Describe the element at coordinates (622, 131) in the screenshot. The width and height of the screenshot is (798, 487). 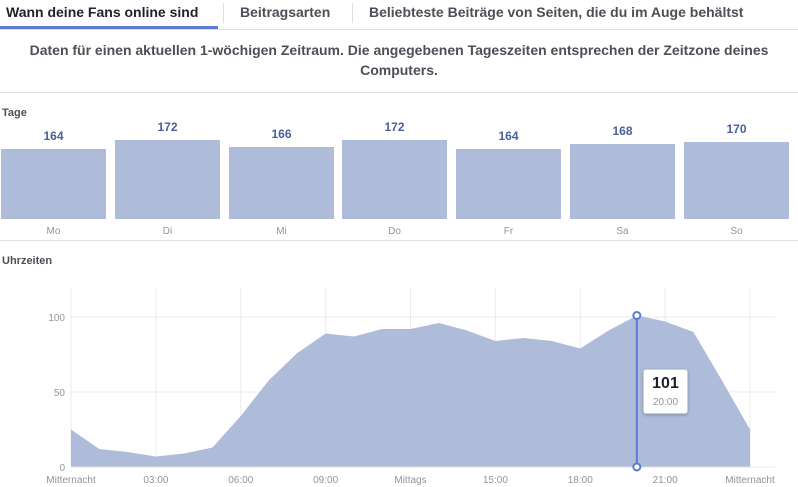
I see `day-value-label: 168` at that location.